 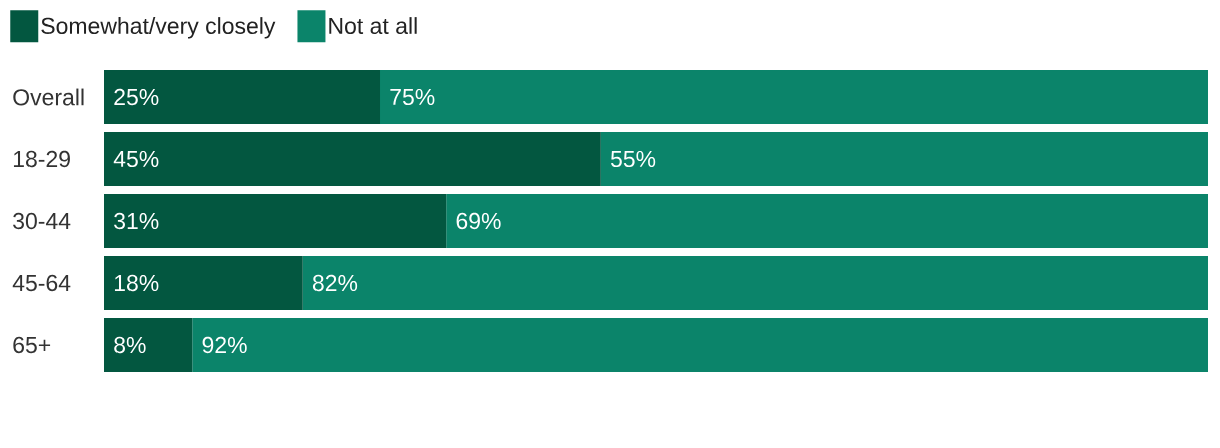 What do you see at coordinates (130, 345) in the screenshot?
I see `data-label: 8%` at bounding box center [130, 345].